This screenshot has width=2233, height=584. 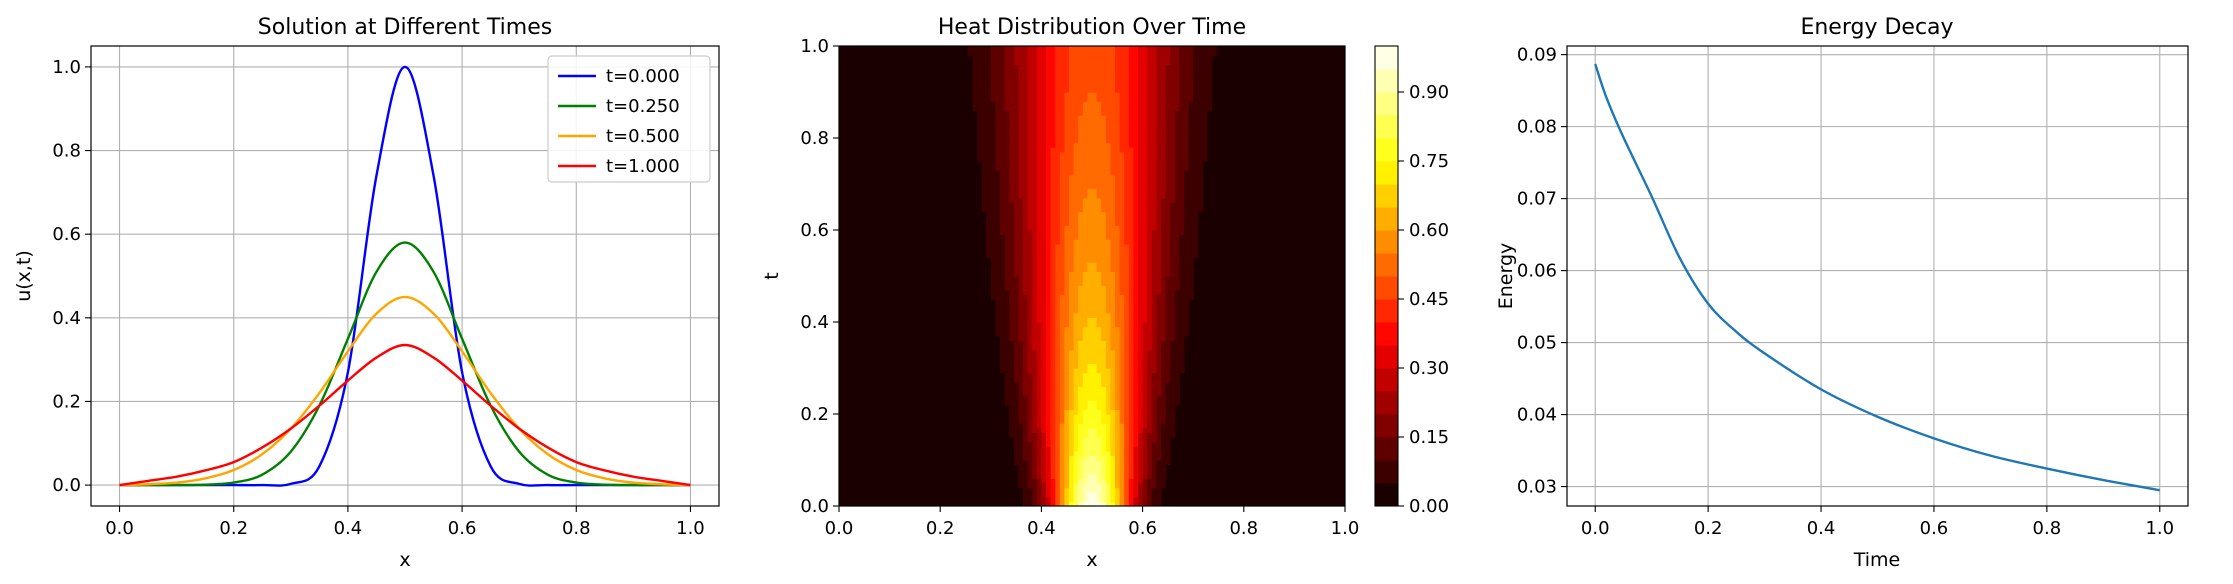 I want to click on colorbar-tick-label: 0.30, so click(x=1429, y=368).